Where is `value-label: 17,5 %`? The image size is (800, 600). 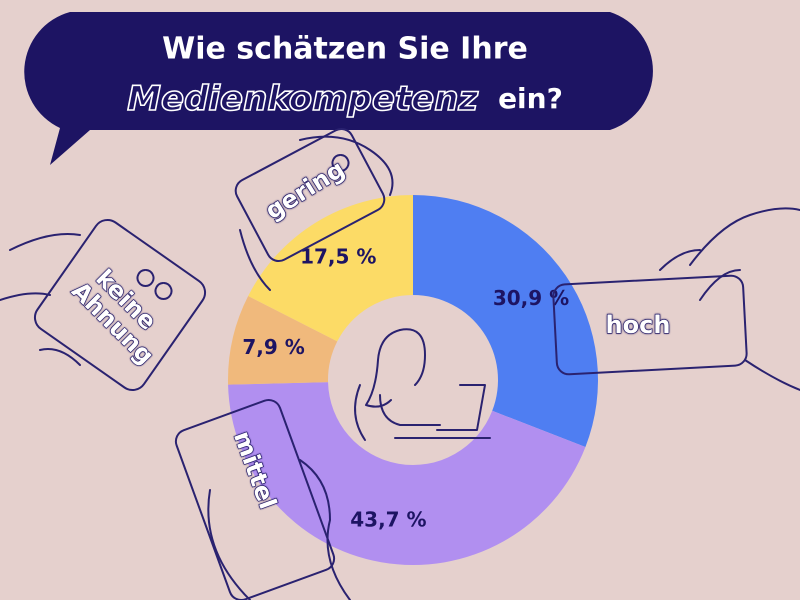
value-label: 17,5 % is located at coordinates (338, 257).